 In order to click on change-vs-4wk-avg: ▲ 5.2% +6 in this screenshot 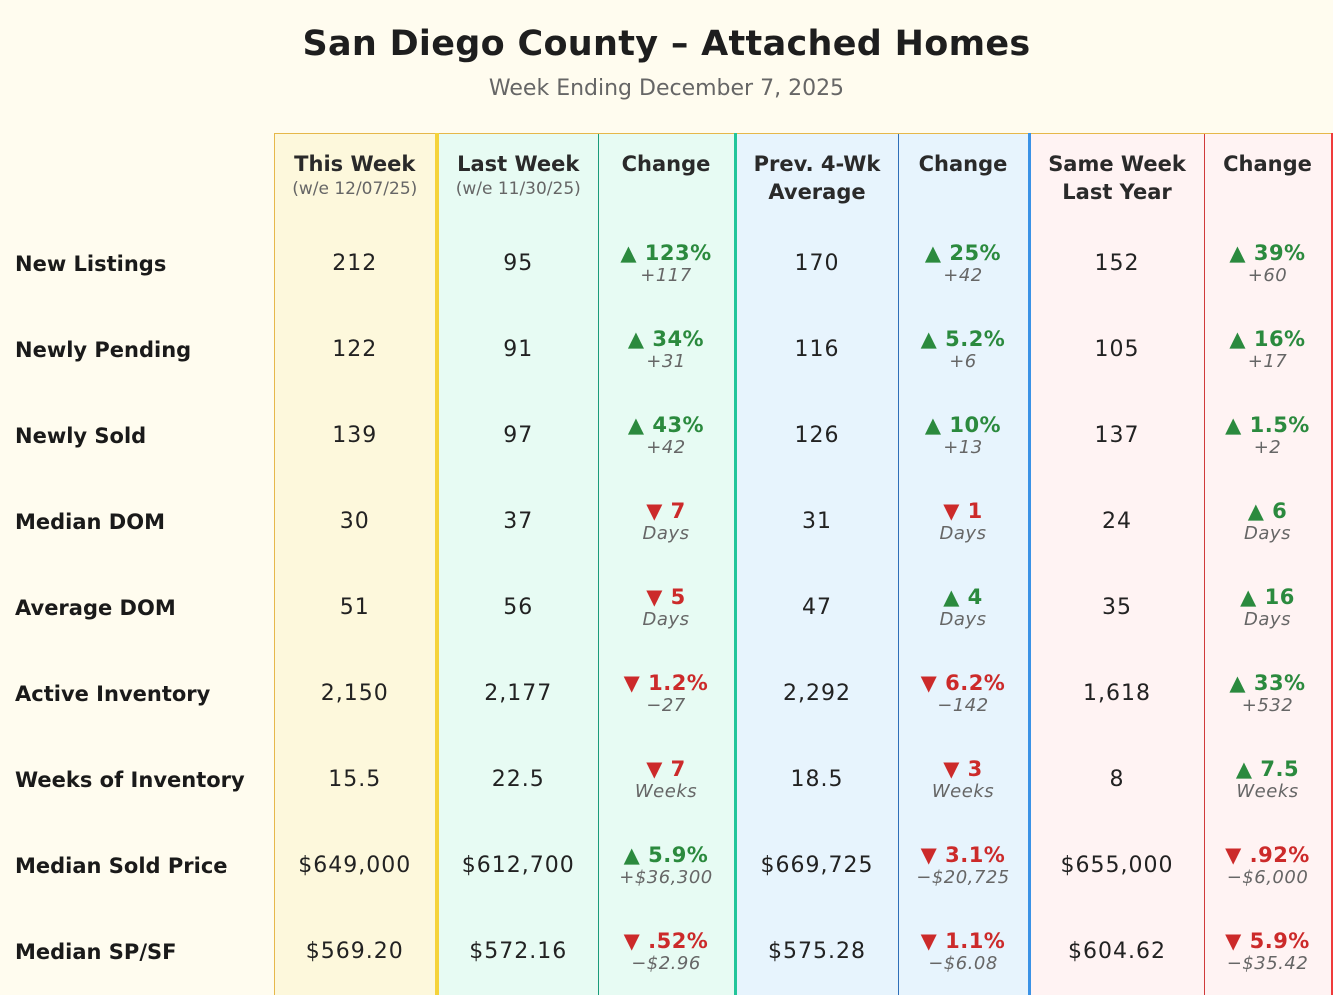, I will do `click(963, 349)`.